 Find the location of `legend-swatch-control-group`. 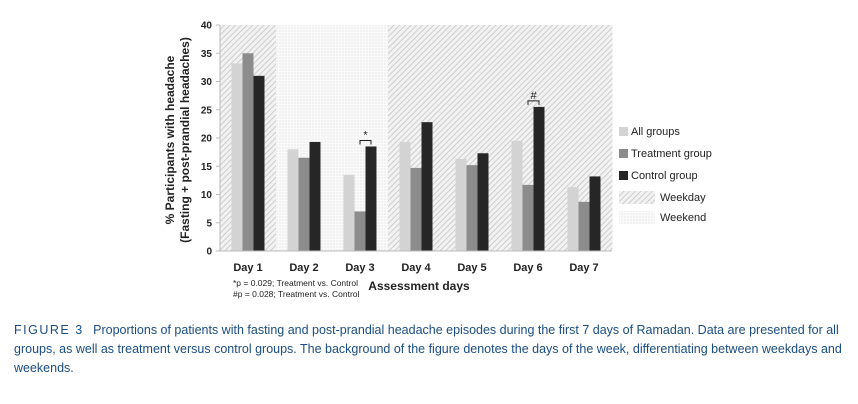

legend-swatch-control-group is located at coordinates (623, 175).